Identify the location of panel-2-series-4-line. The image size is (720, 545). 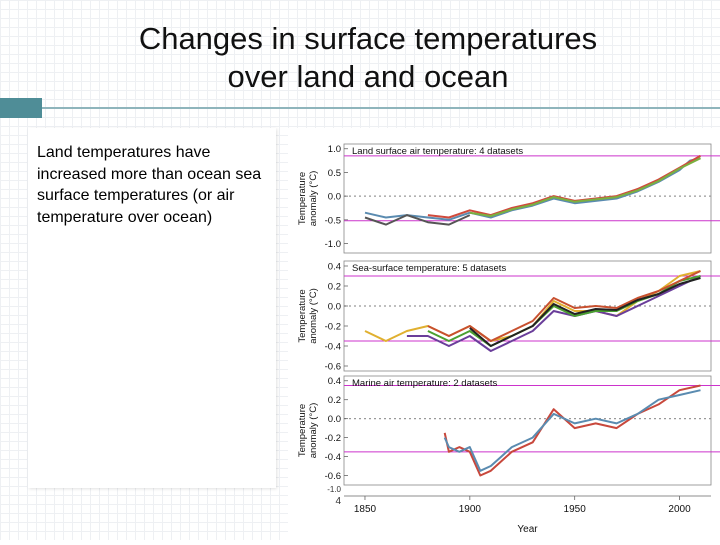
(564, 306).